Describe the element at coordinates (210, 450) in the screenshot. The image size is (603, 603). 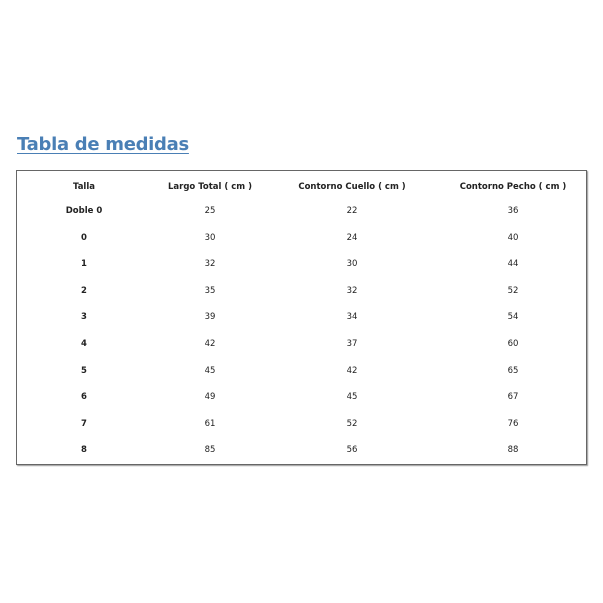
I see `table-cell: 85` at that location.